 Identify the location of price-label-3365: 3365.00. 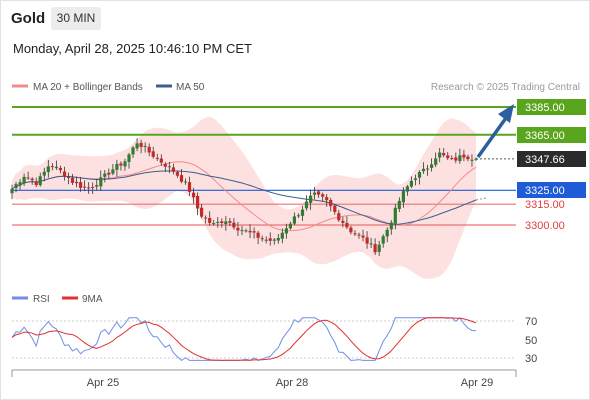
(545, 136).